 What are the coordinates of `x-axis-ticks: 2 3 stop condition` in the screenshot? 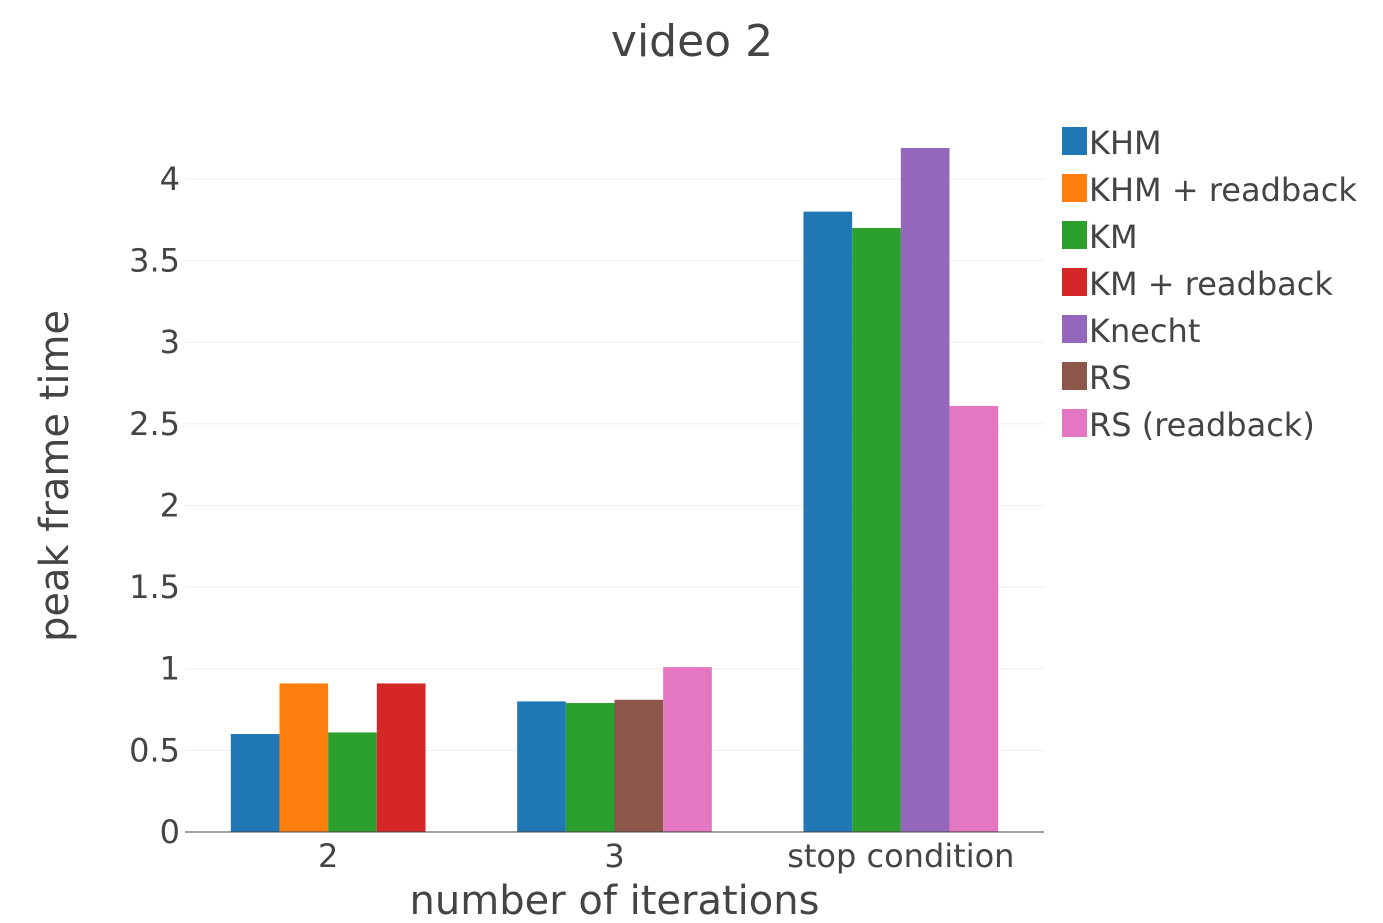 It's located at (666, 856).